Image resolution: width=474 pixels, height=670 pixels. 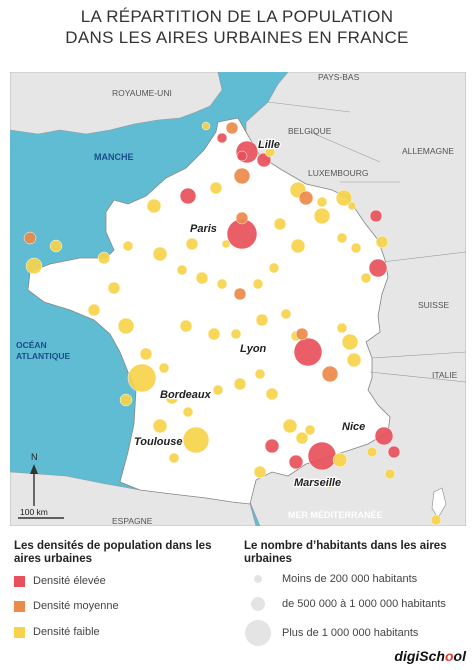 What do you see at coordinates (439, 503) in the screenshot?
I see `island` at bounding box center [439, 503].